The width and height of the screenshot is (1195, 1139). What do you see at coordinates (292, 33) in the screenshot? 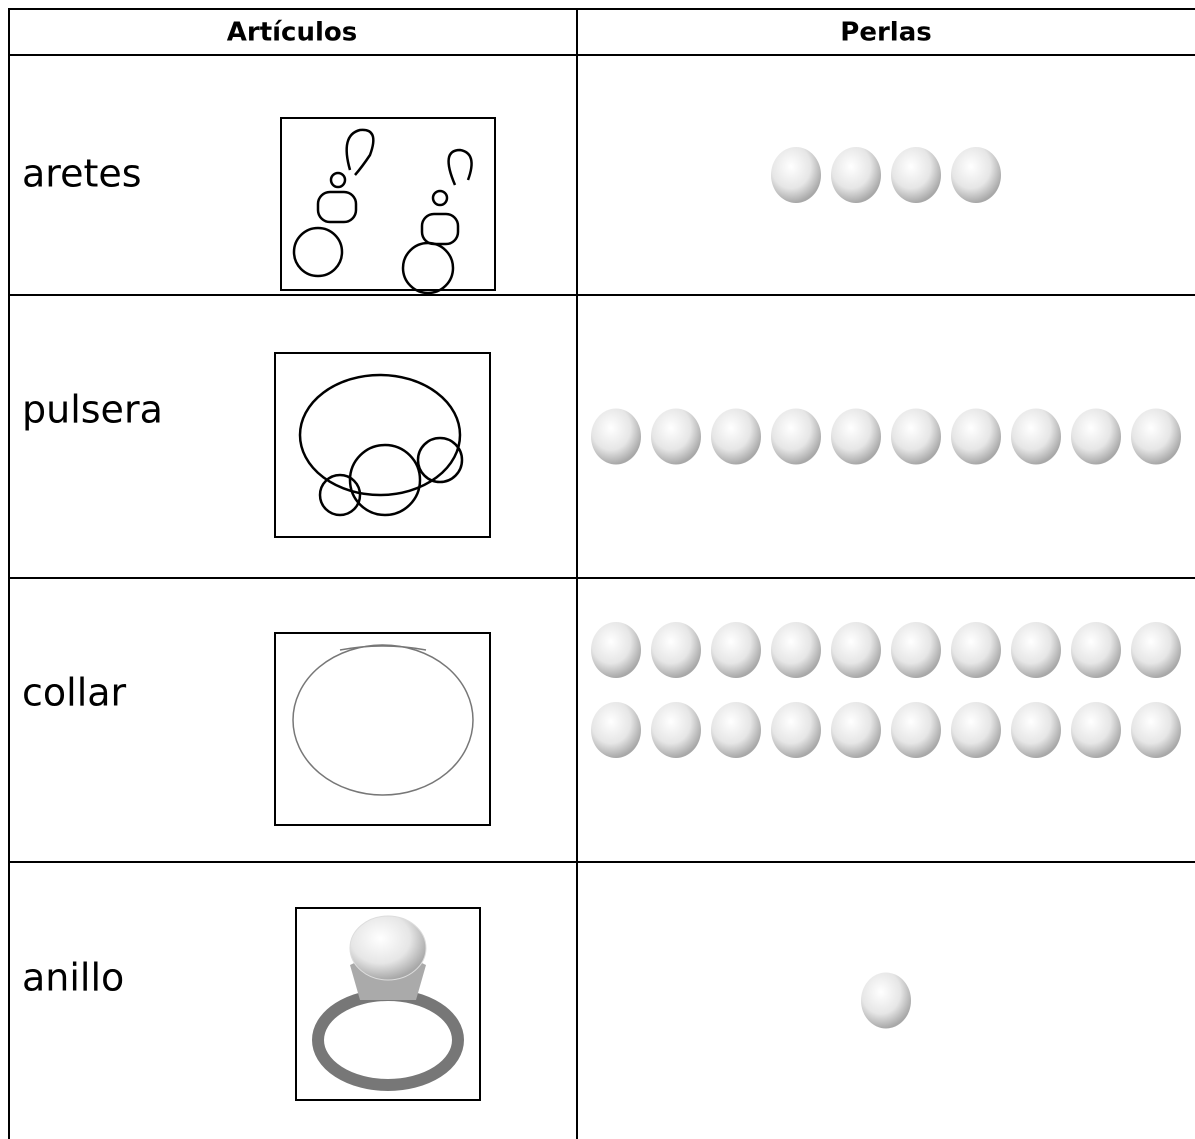
I see `column-header: Artículos` at bounding box center [292, 33].